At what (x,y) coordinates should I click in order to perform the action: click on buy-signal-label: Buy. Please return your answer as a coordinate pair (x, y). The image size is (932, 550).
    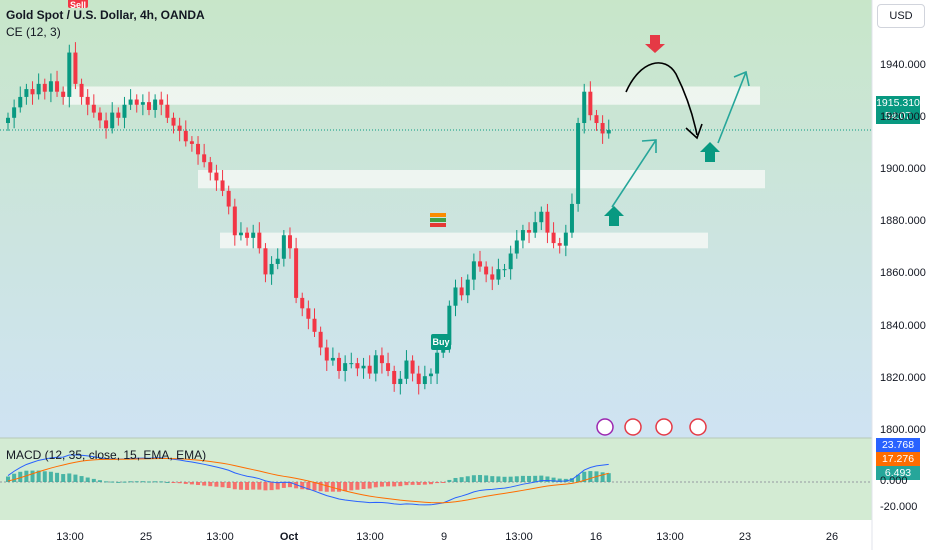
    Looking at the image, I should click on (441, 342).